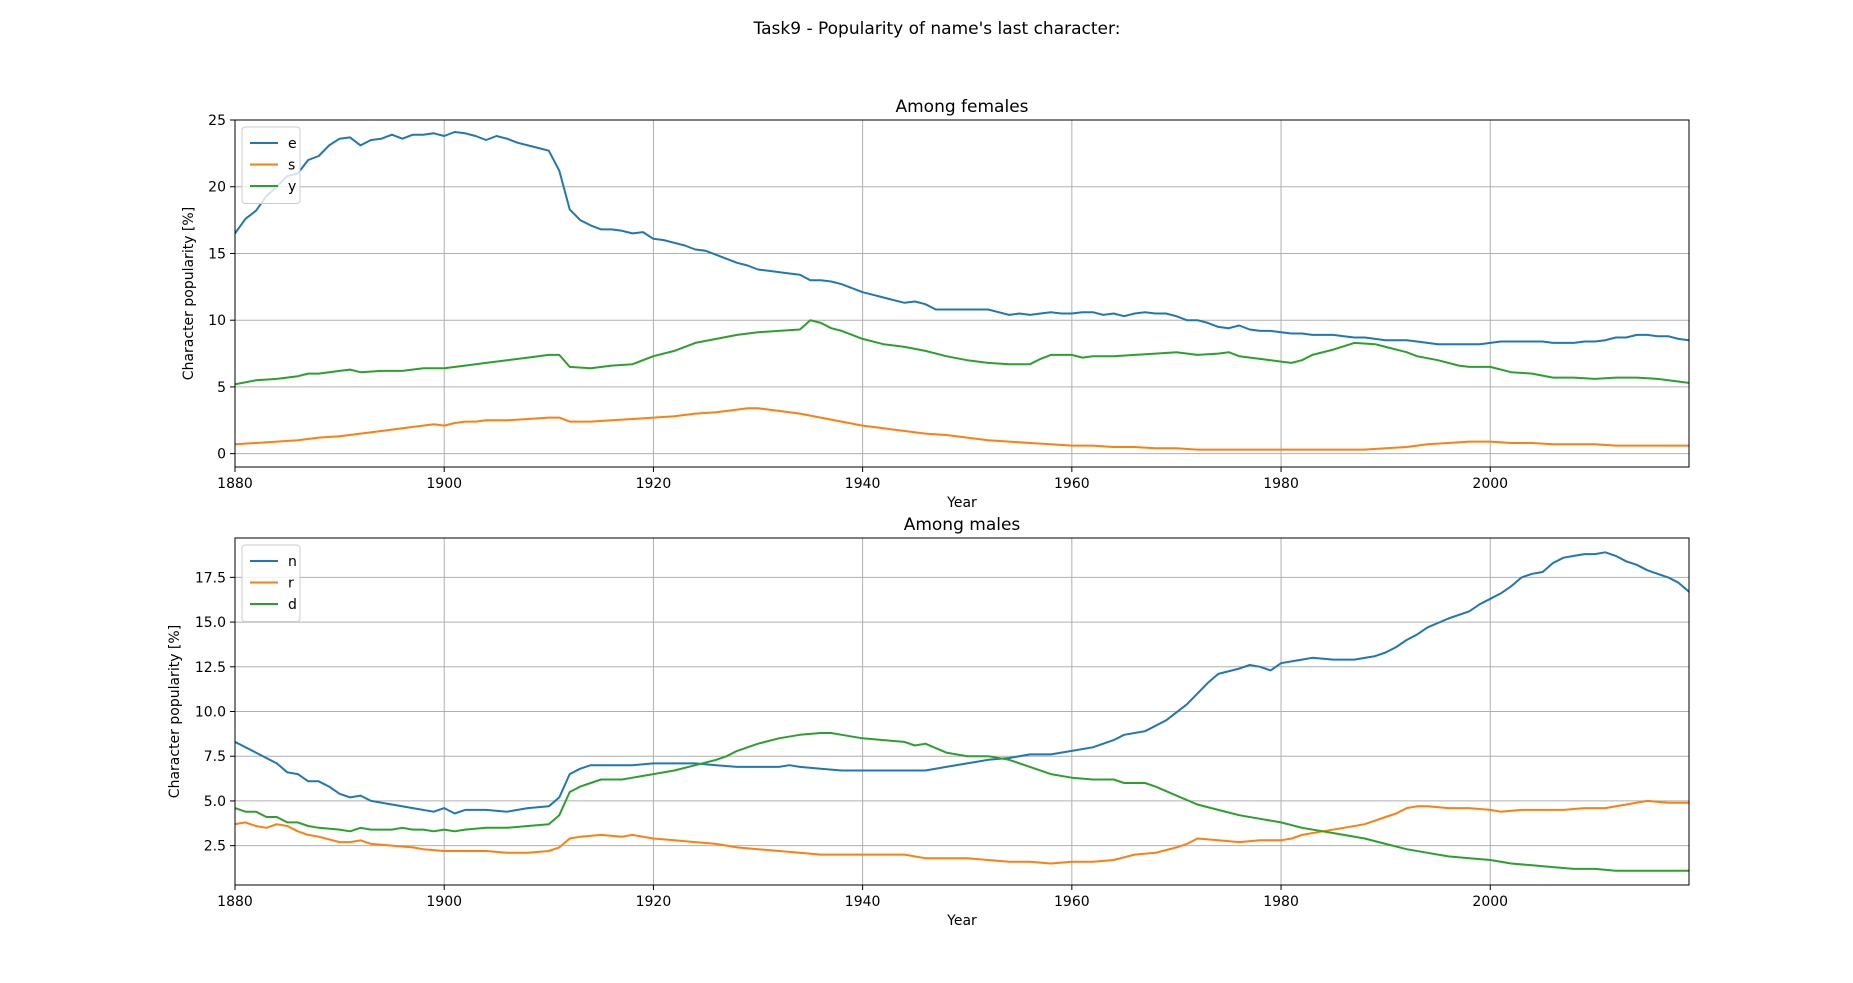  I want to click on y-tick-label: 5, so click(221, 388).